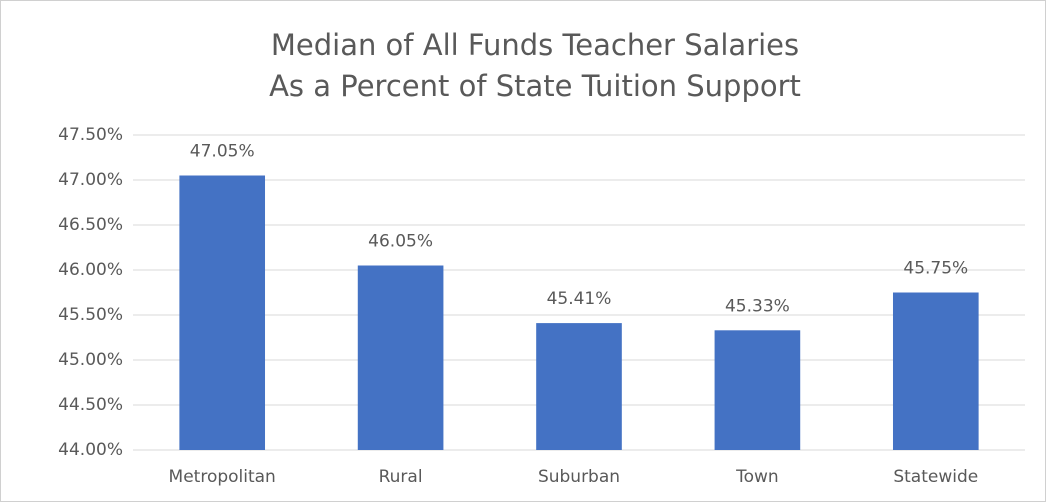 The height and width of the screenshot is (502, 1046). Describe the element at coordinates (90, 135) in the screenshot. I see `y-tick-label: 47.50%` at that location.